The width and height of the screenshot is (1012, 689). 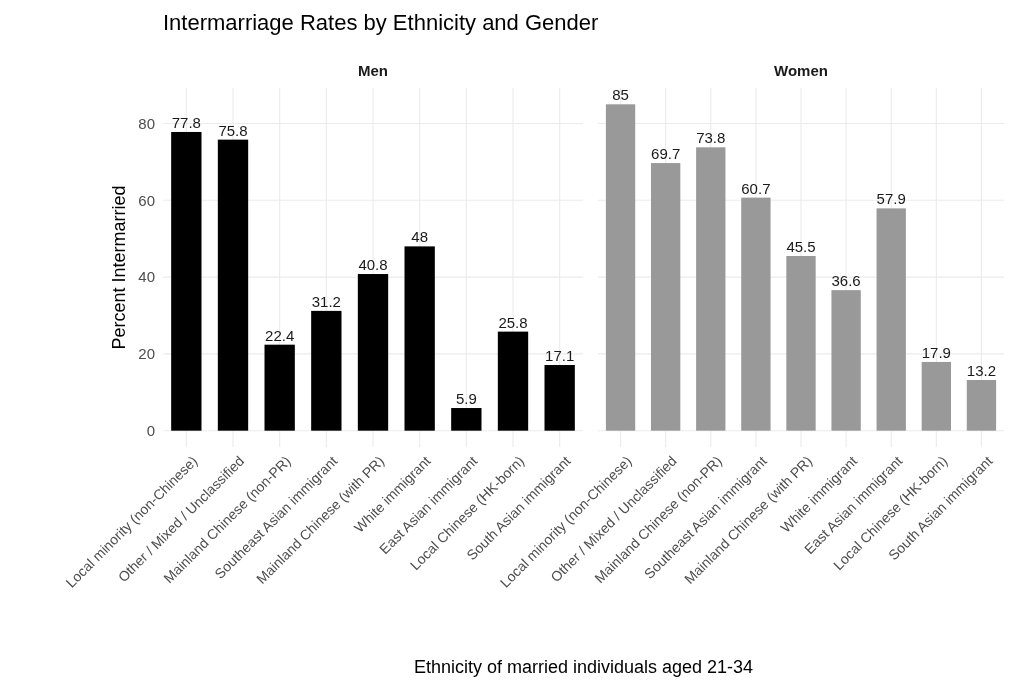 I want to click on data-label: 17.1, so click(x=560, y=356).